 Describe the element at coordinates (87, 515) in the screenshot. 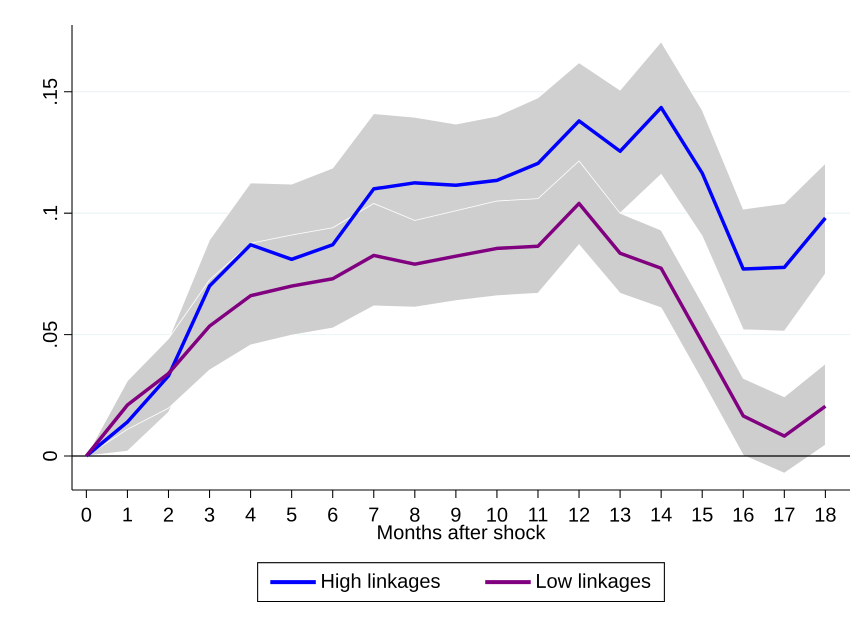

I see `x-tick-label: 0` at that location.